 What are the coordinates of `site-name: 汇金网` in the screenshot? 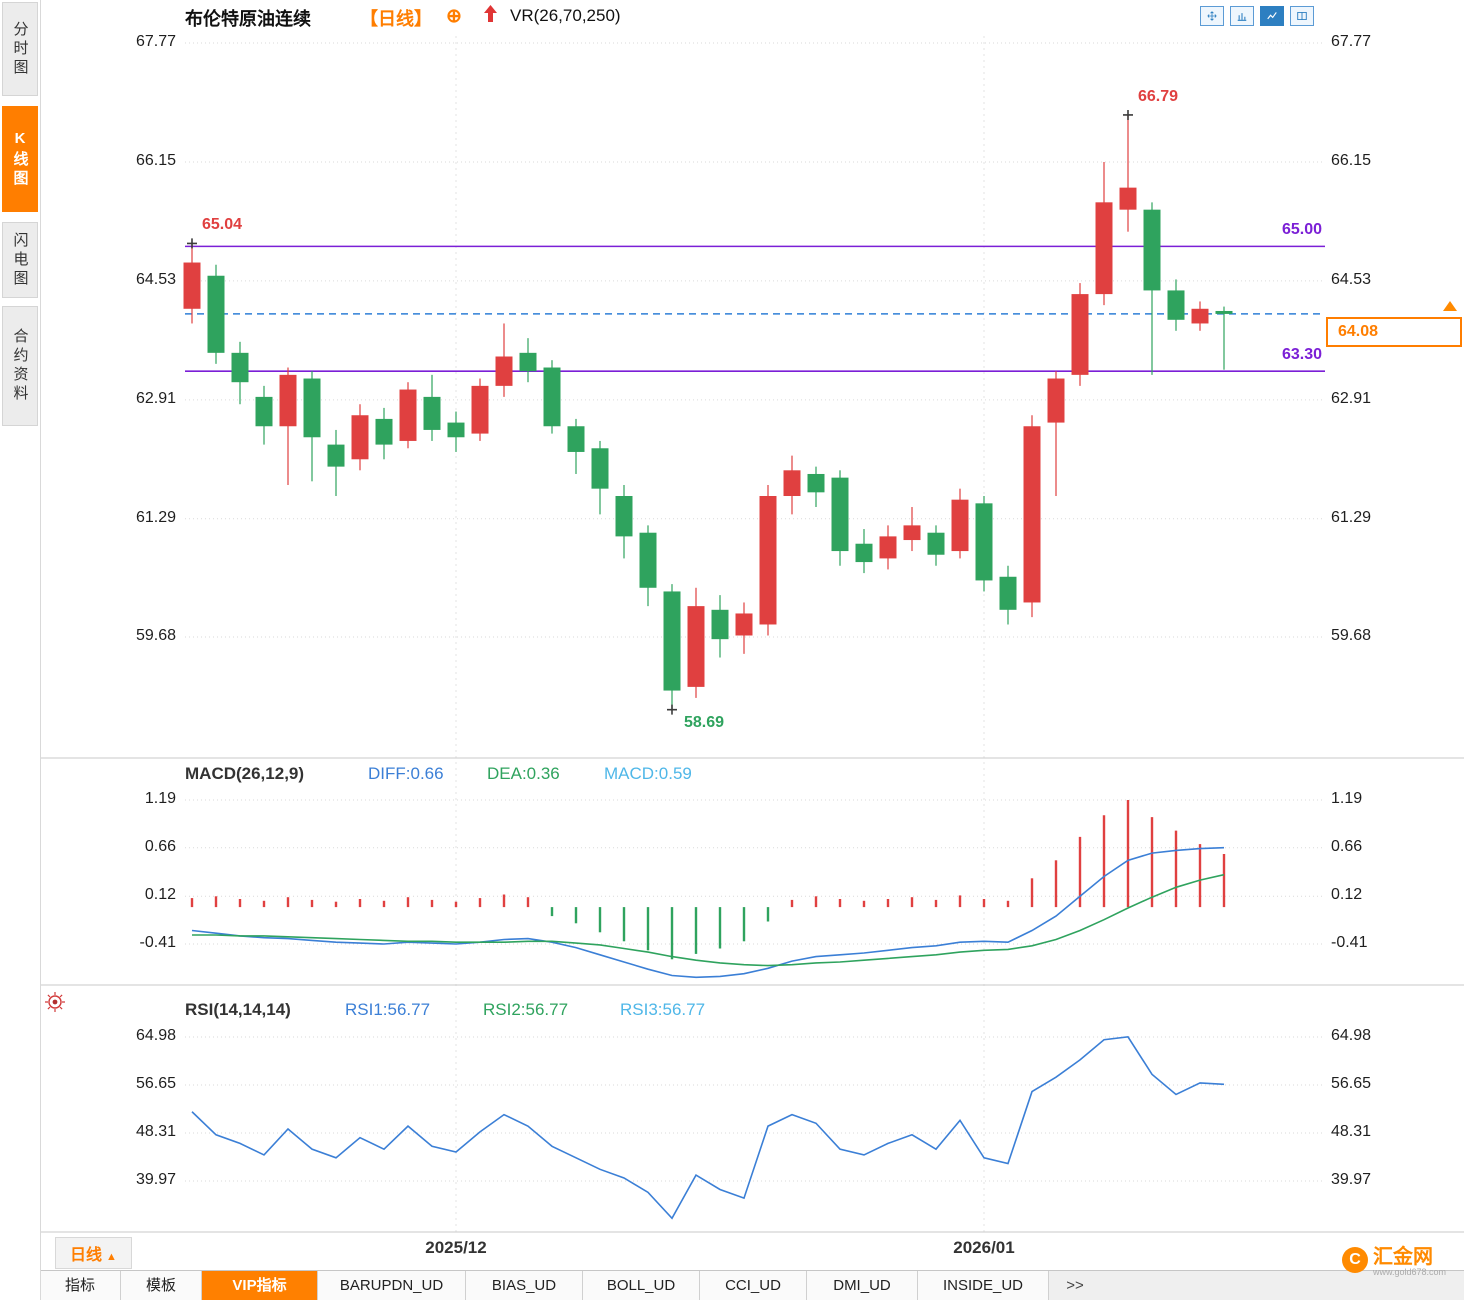 It's located at (1403, 1257).